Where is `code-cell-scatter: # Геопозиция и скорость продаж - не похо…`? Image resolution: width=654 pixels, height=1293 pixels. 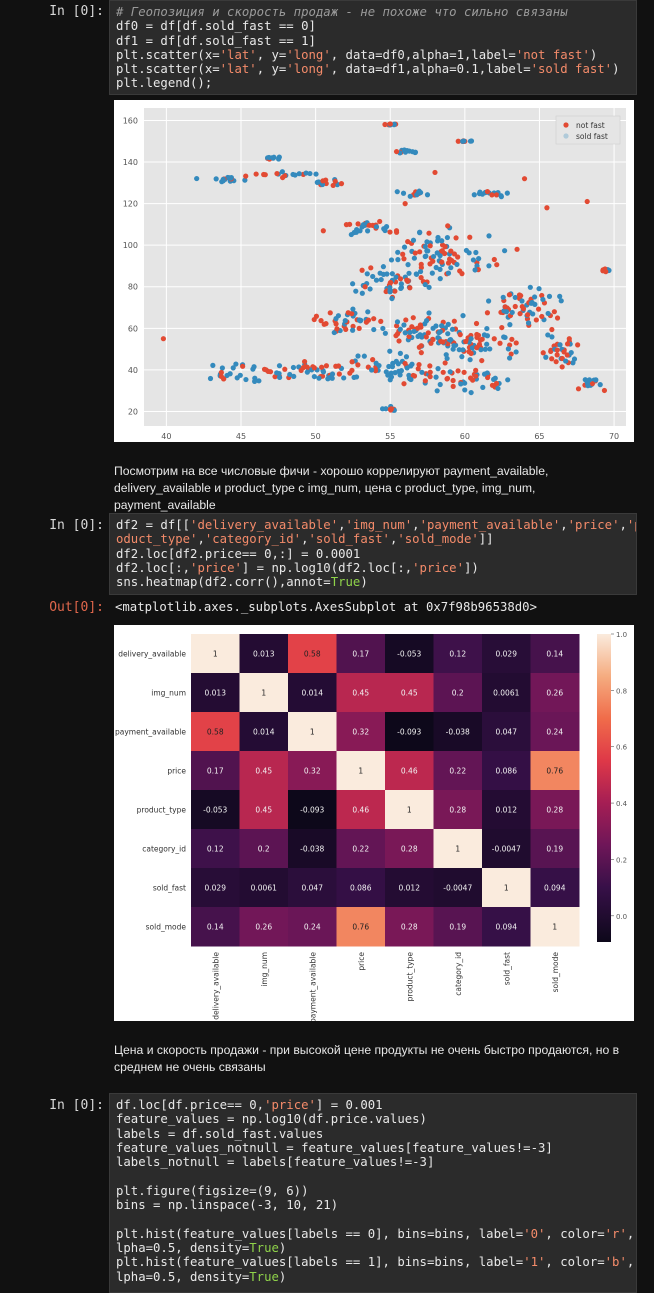 code-cell-scatter: # Геопозиция и скорость продаж - не похо… is located at coordinates (373, 47).